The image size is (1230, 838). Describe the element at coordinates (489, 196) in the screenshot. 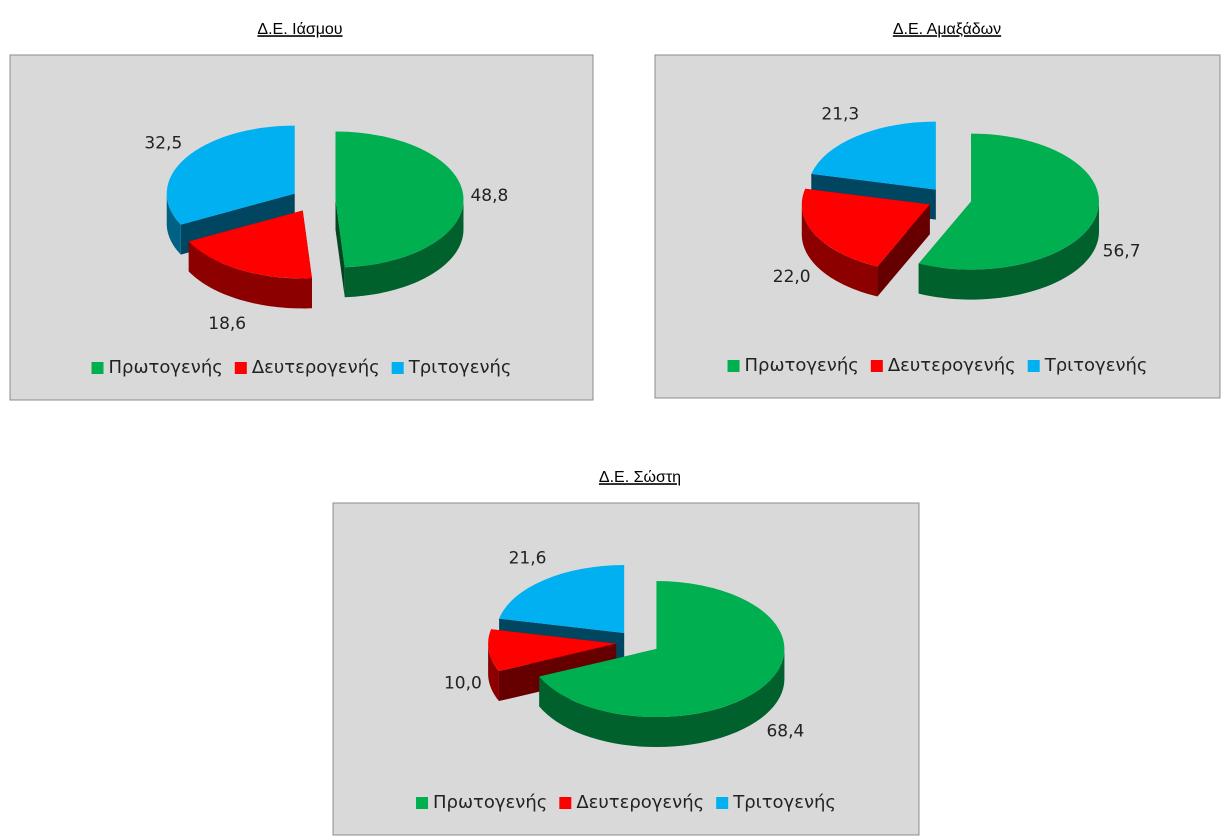

I see `data-label: 48,8` at that location.